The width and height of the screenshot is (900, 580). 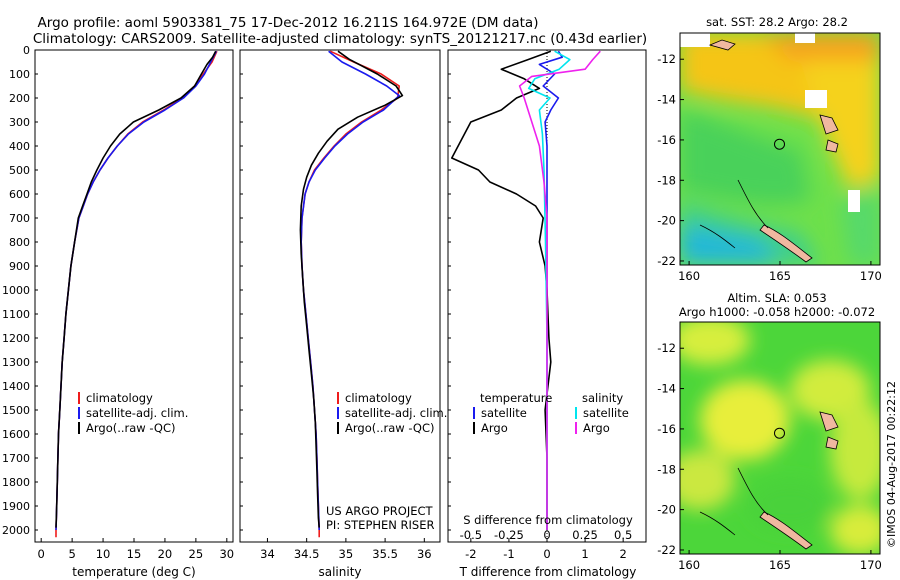 I want to click on pi-annotation: PI: STEPHEN RISER, so click(x=380, y=525).